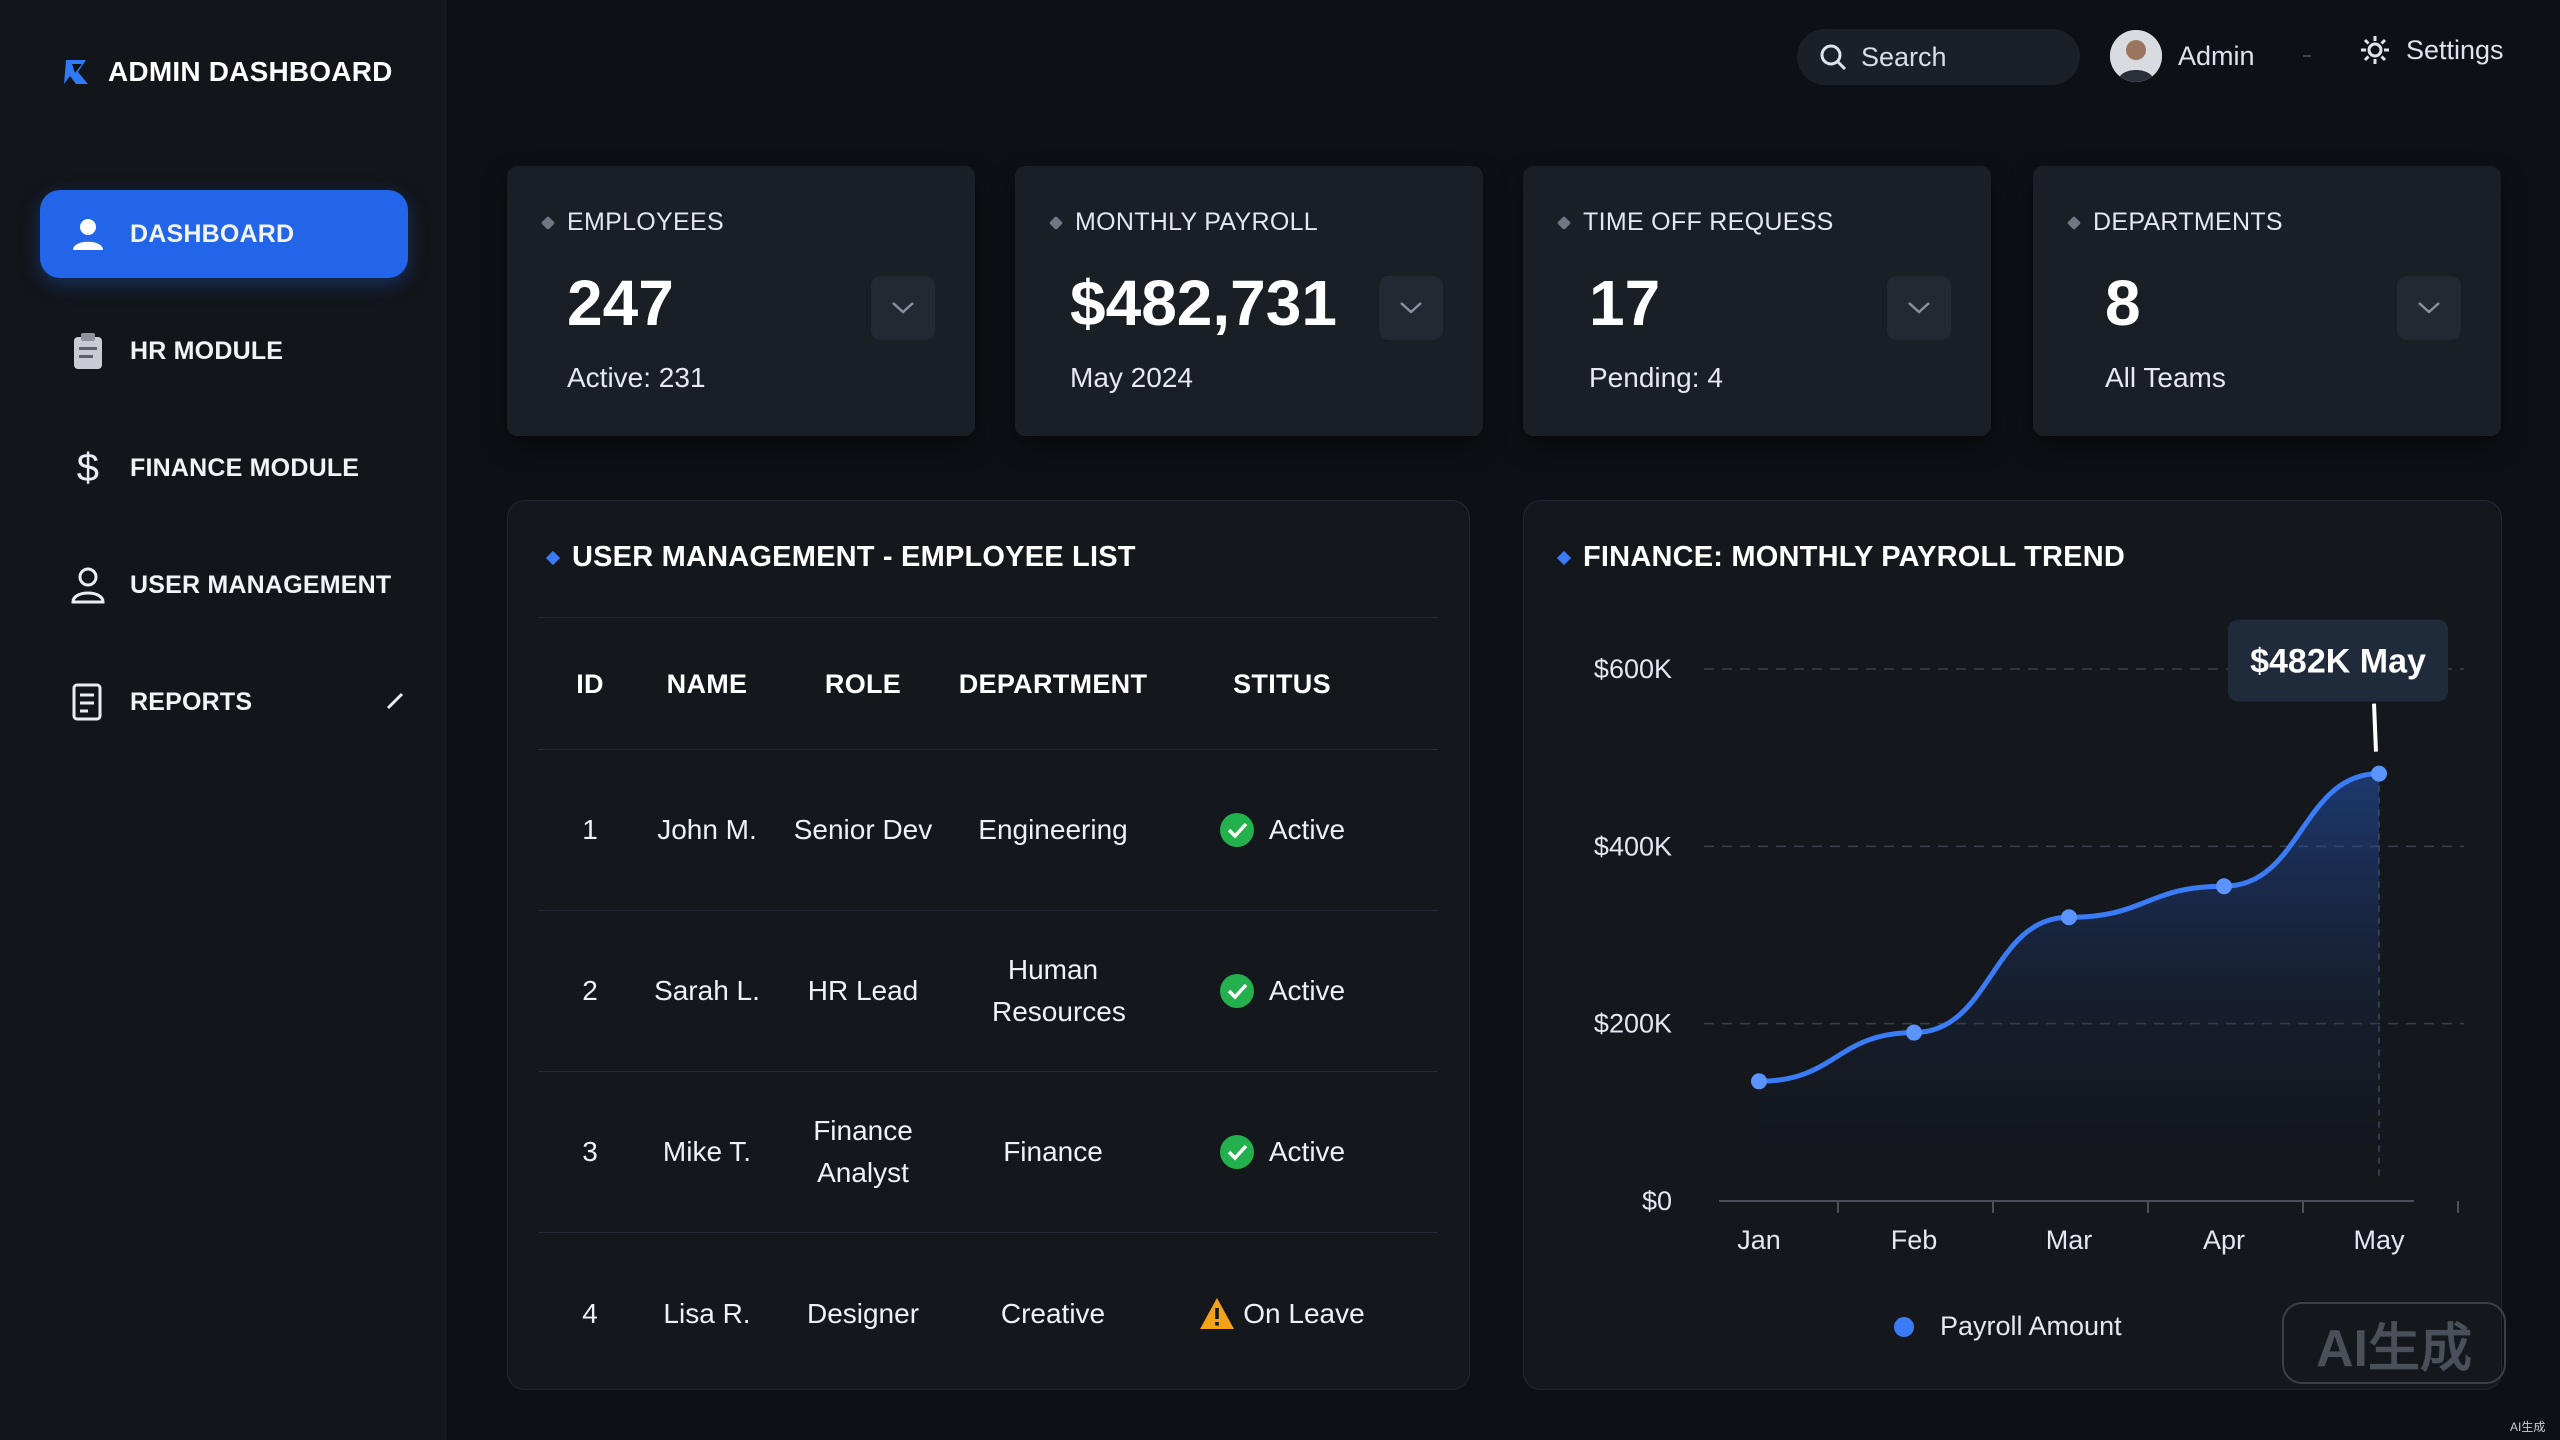 The width and height of the screenshot is (2560, 1440). What do you see at coordinates (1657, 1201) in the screenshot?
I see `y-tick-label: $0` at bounding box center [1657, 1201].